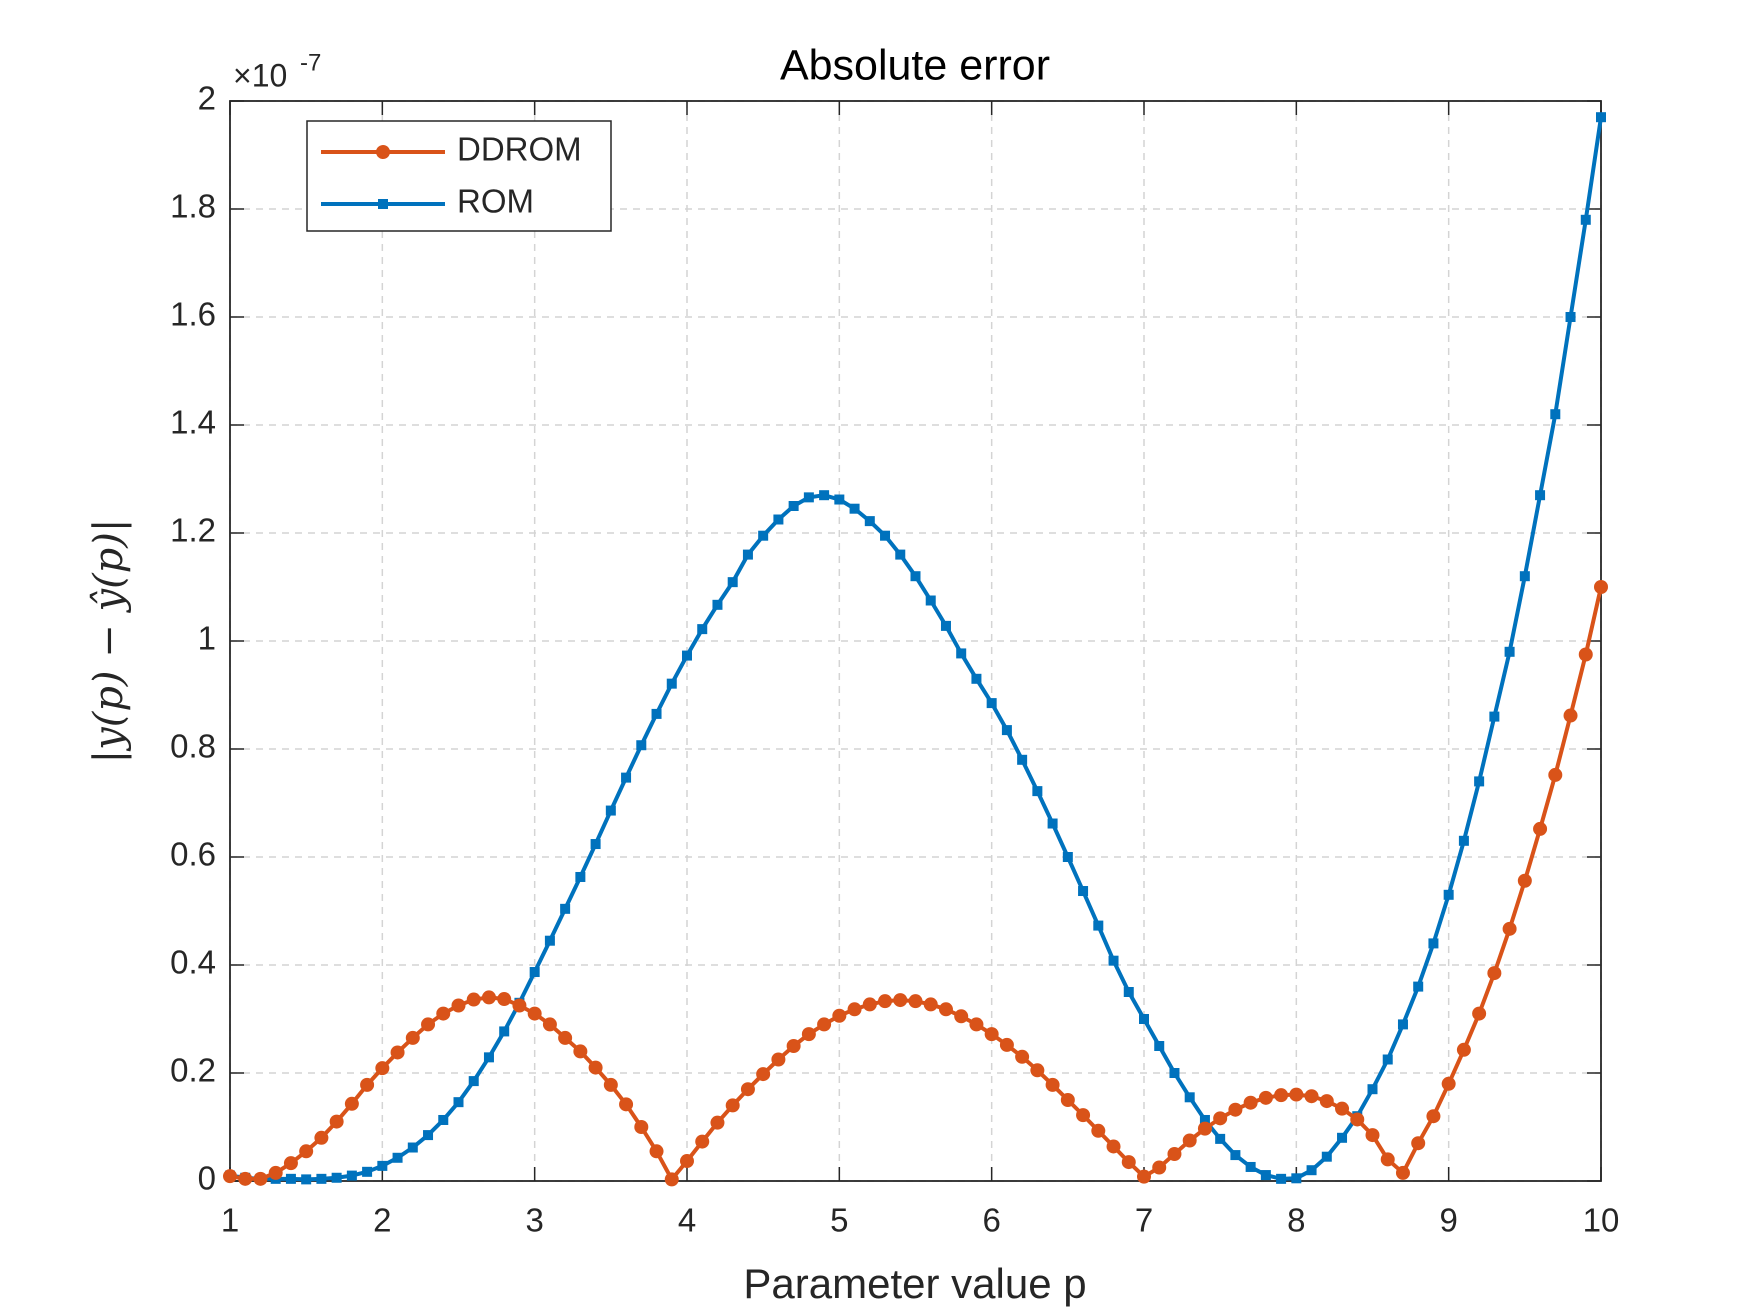 The image size is (1750, 1313). Describe the element at coordinates (193, 1070) in the screenshot. I see `y-tick-label: 0.2` at that location.